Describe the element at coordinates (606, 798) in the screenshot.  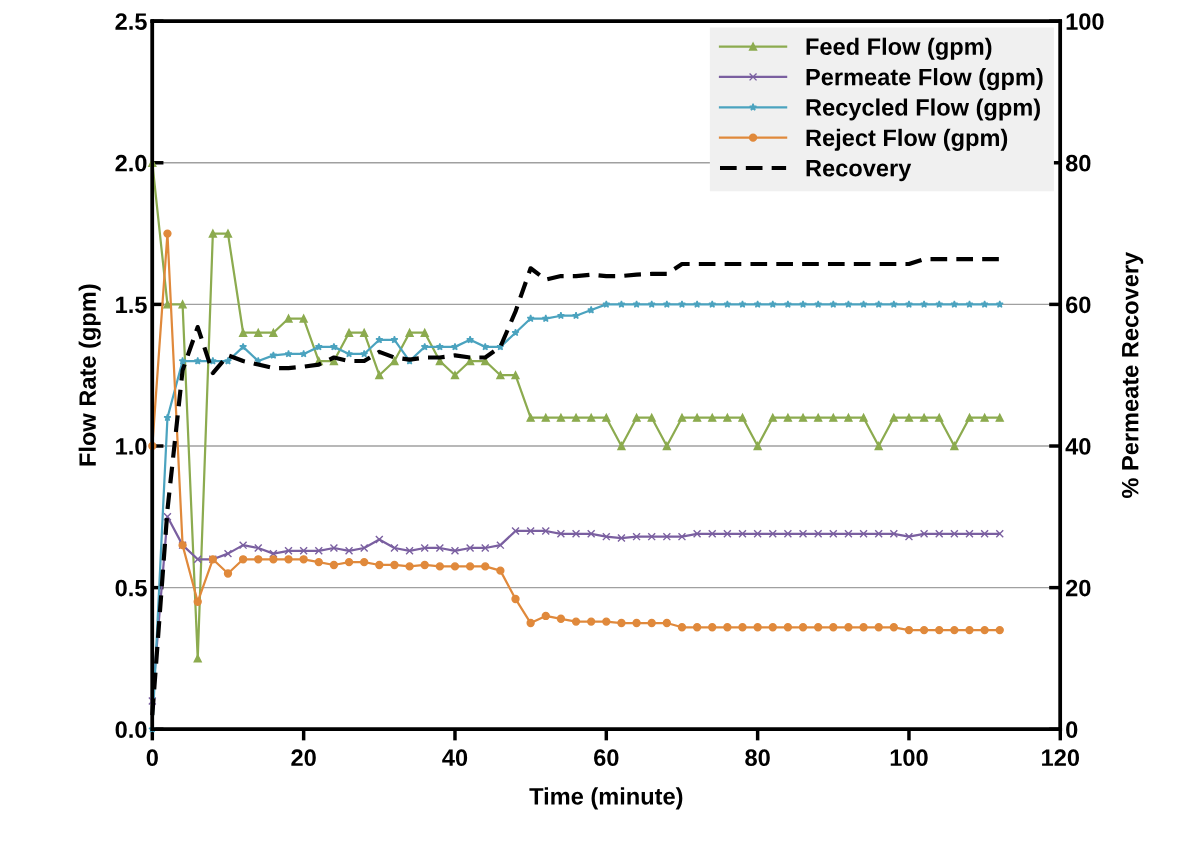
I see `x-axis-title: Time (minute)` at that location.